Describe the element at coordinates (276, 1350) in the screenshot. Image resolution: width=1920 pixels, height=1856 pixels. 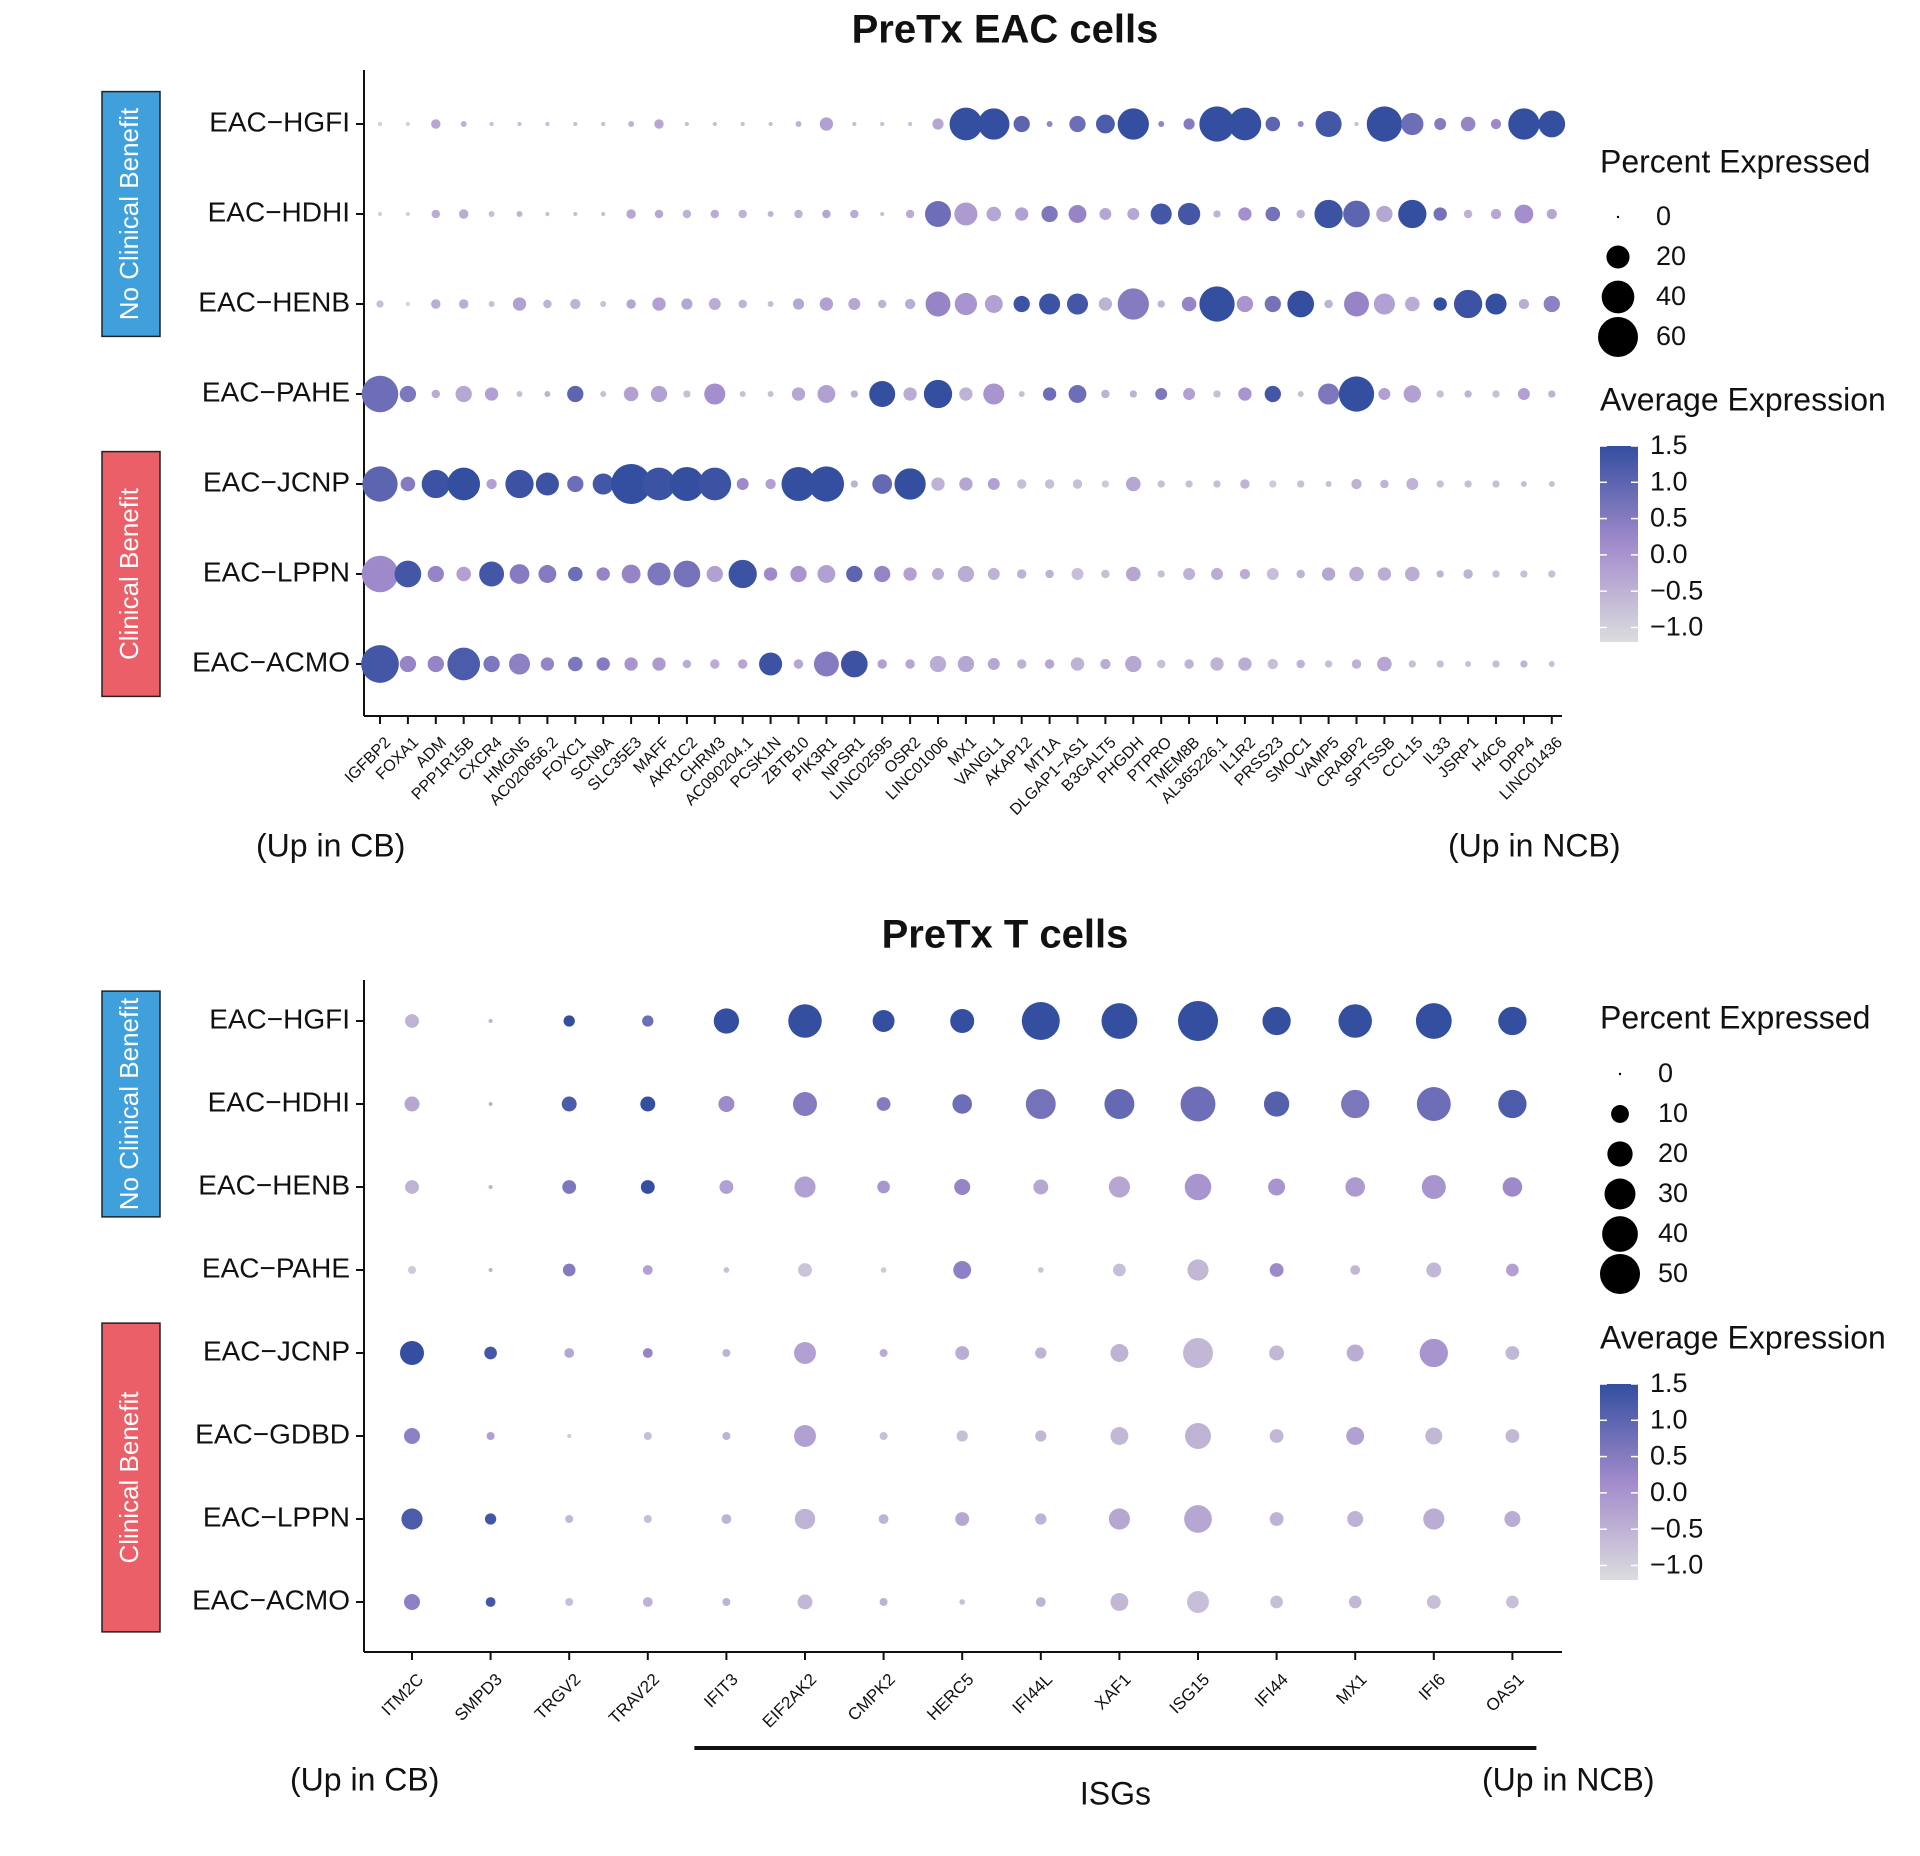
I see `row-label: EAC−JCNP` at that location.